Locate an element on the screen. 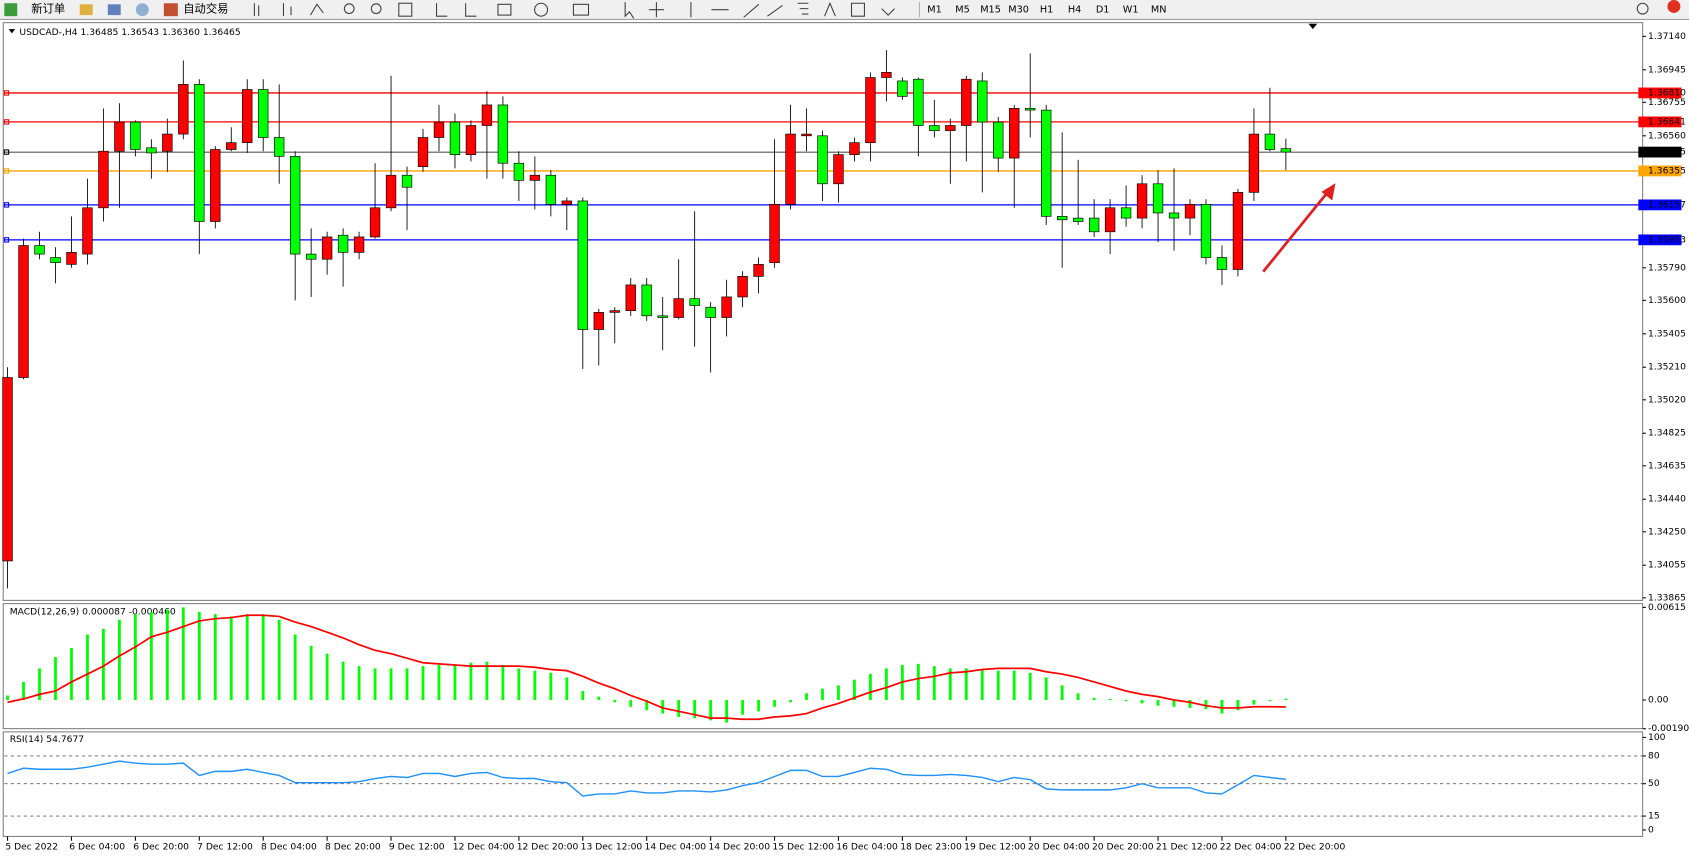 This screenshot has height=858, width=1689. auto-trading-button: 自动交易 is located at coordinates (205, 9).